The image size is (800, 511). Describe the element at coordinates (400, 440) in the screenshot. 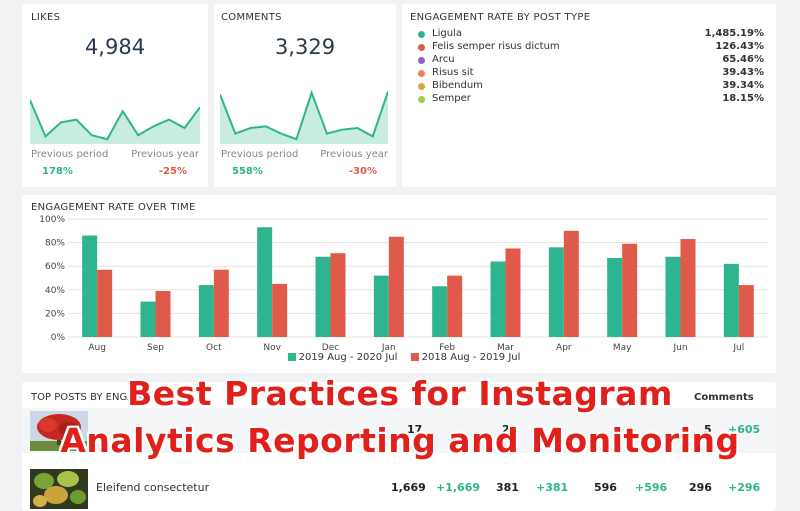

I see `article-title-line-2: Analytics Reporting and Monitoring` at that location.